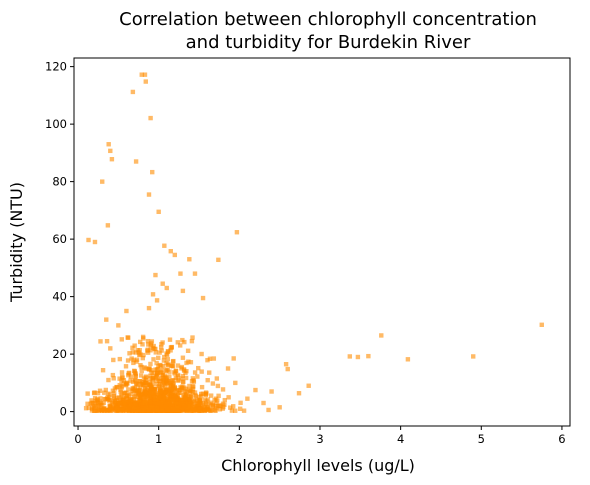 The image size is (590, 485). Describe the element at coordinates (56, 67) in the screenshot. I see `y-tick-label: 120` at that location.